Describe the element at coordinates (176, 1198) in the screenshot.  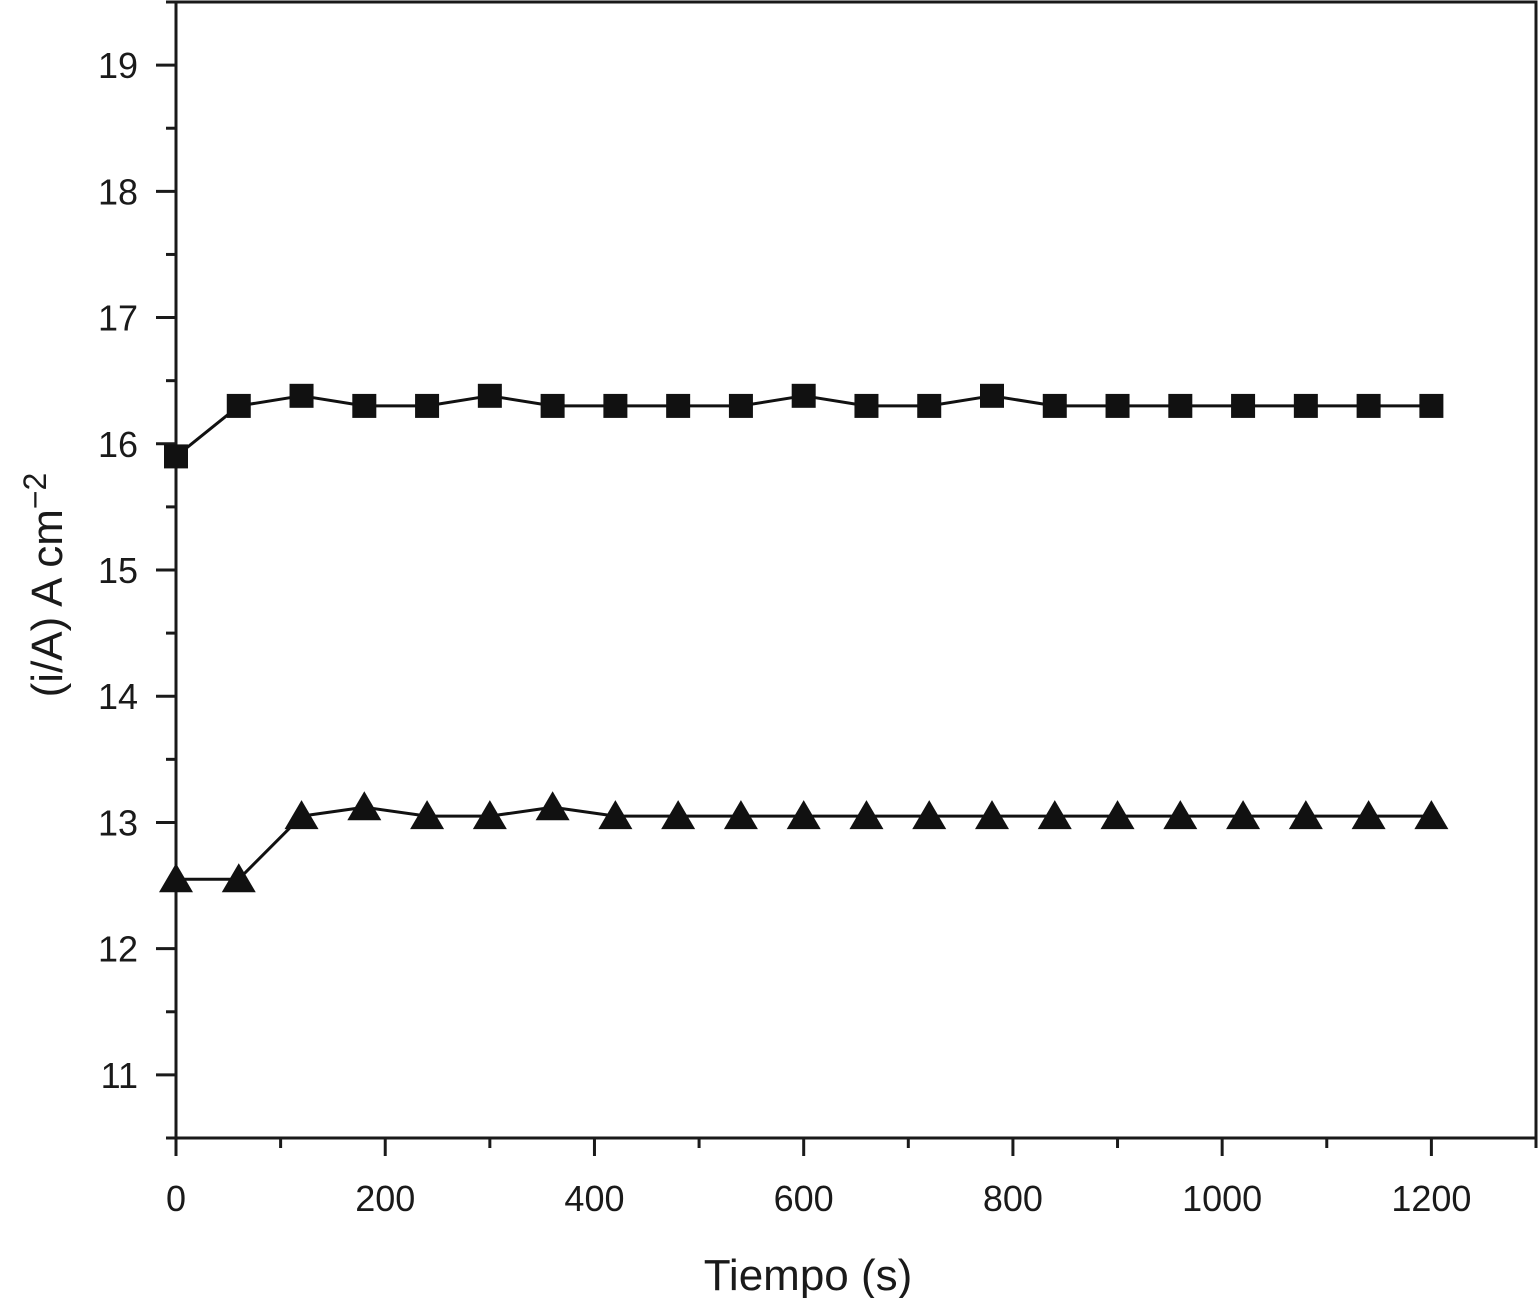
I see `x-tick-label: 0` at that location.